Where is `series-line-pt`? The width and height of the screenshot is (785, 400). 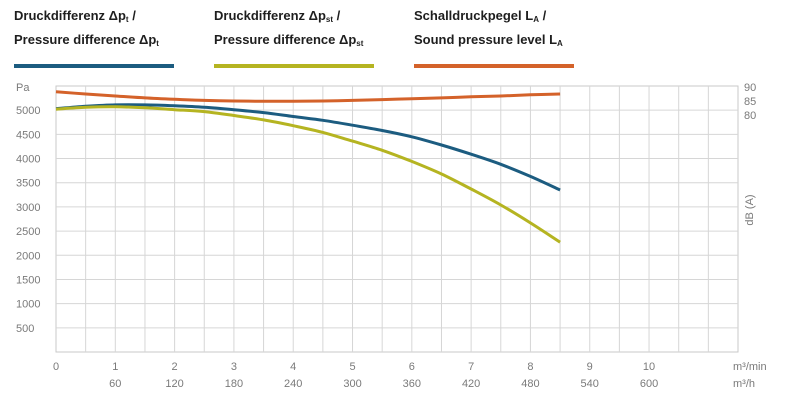
series-line-pt is located at coordinates (308, 147).